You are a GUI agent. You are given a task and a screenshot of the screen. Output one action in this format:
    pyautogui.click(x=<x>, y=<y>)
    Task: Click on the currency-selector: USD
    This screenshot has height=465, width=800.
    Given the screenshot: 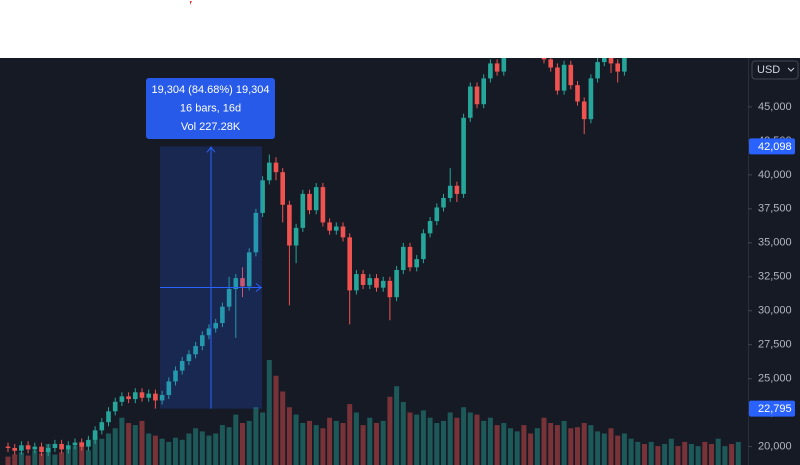 What is the action you would take?
    pyautogui.click(x=775, y=70)
    